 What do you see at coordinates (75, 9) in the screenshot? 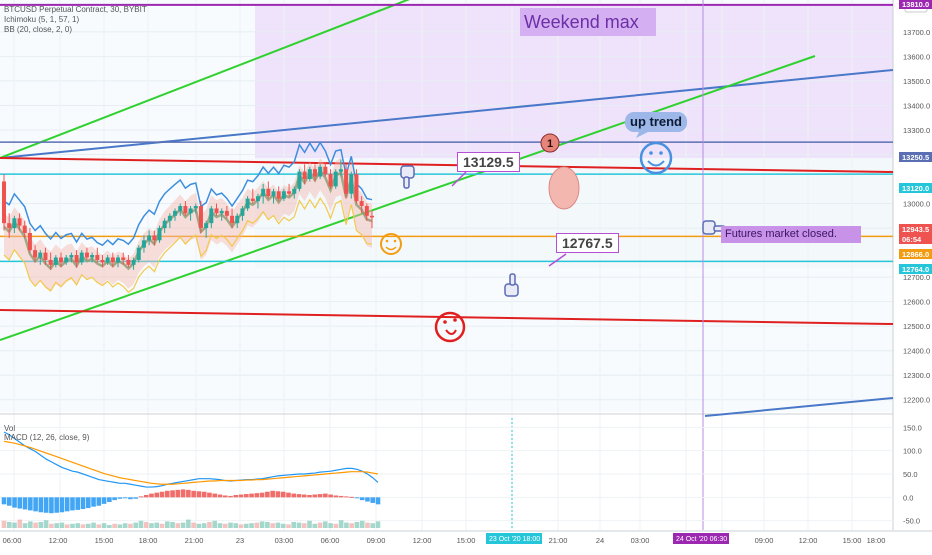
I see `symbol-legend: BTCUSD Perpetual Contract, 30, BYBIT` at bounding box center [75, 9].